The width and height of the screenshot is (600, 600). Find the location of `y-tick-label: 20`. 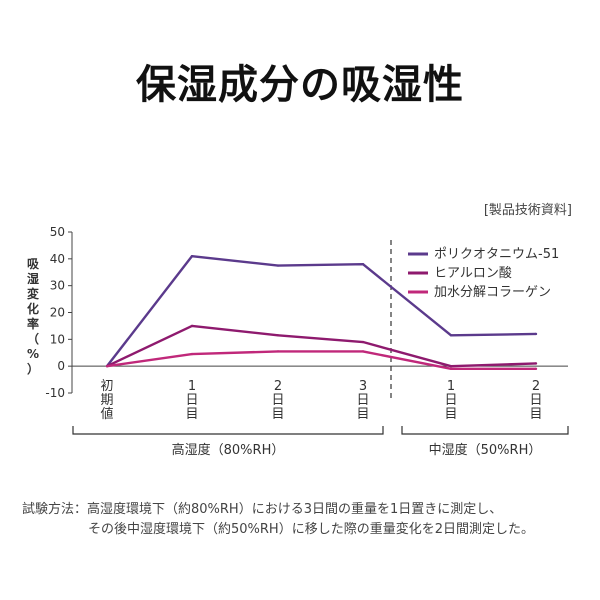

y-tick-label: 20 is located at coordinates (57, 313).